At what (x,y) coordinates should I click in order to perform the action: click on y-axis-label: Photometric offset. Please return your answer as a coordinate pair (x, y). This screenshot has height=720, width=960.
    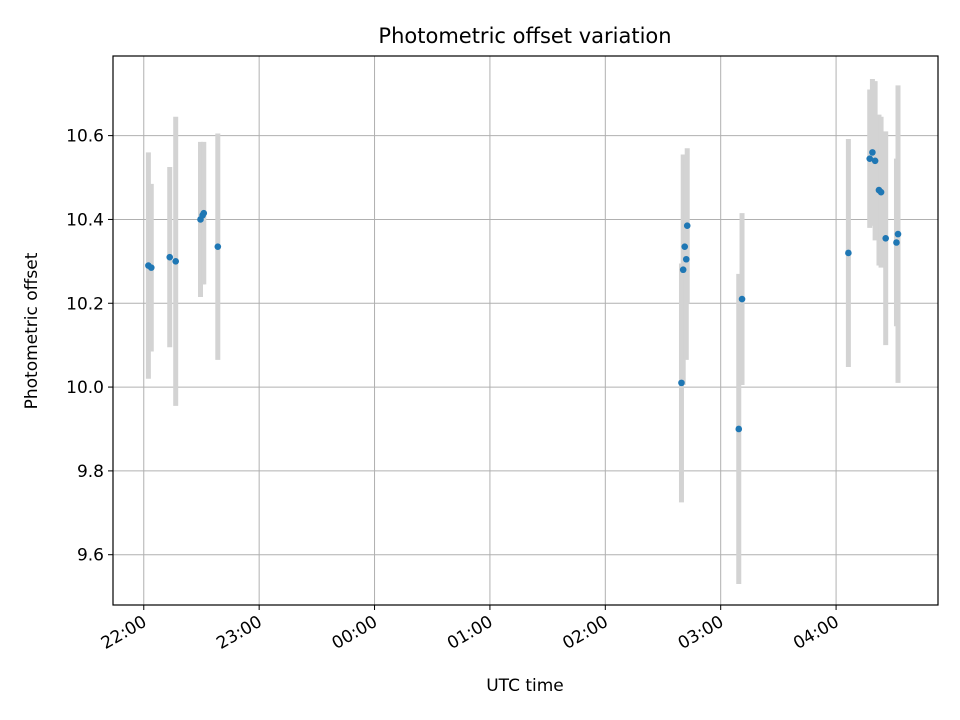
    Looking at the image, I should click on (32, 330).